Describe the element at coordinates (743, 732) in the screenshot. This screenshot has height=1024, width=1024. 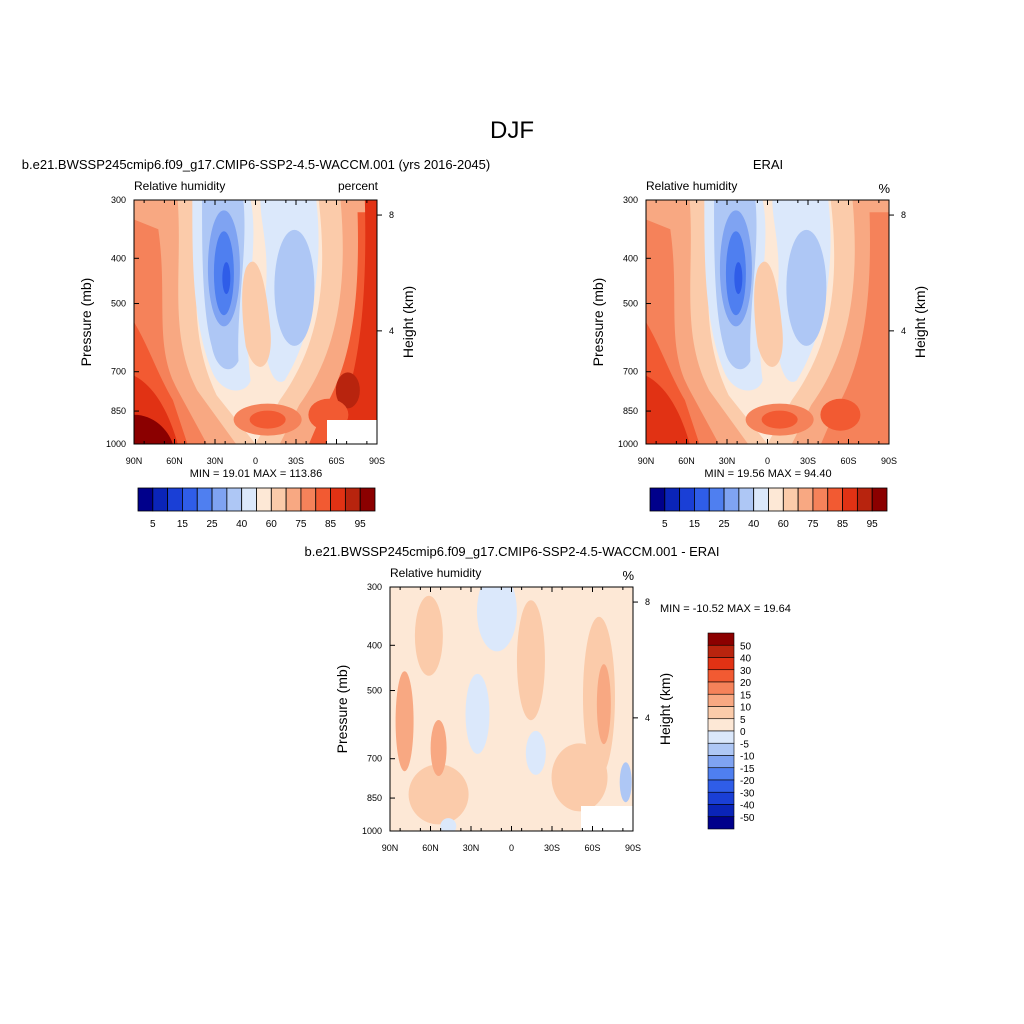
I see `colorbar-label: 0` at that location.